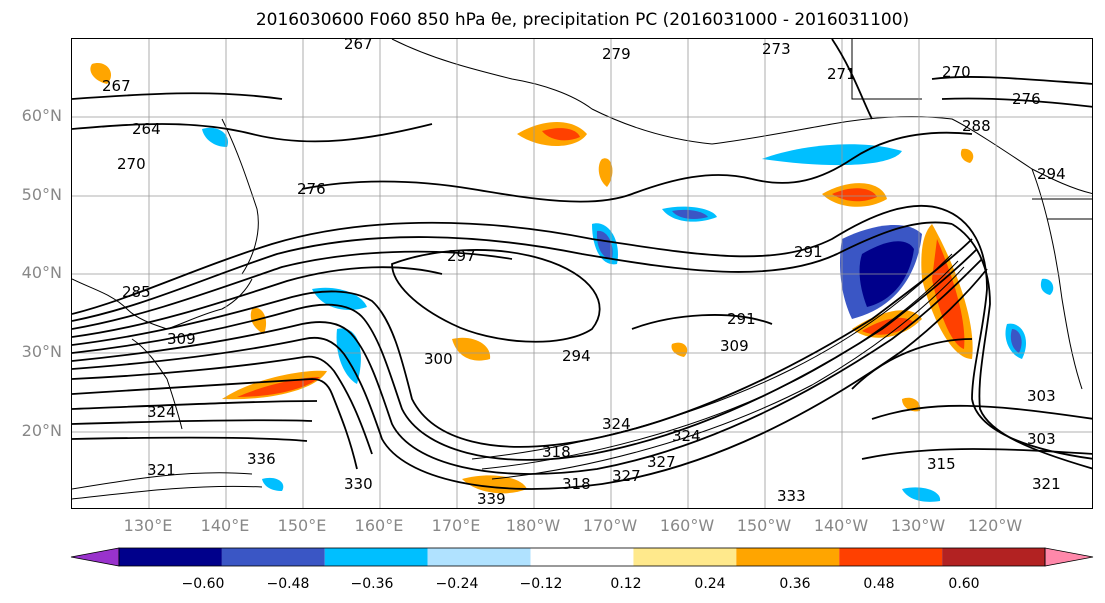 The height and width of the screenshot is (603, 1105). What do you see at coordinates (1069, 557) in the screenshot?
I see `colorbar-extend-high` at bounding box center [1069, 557].